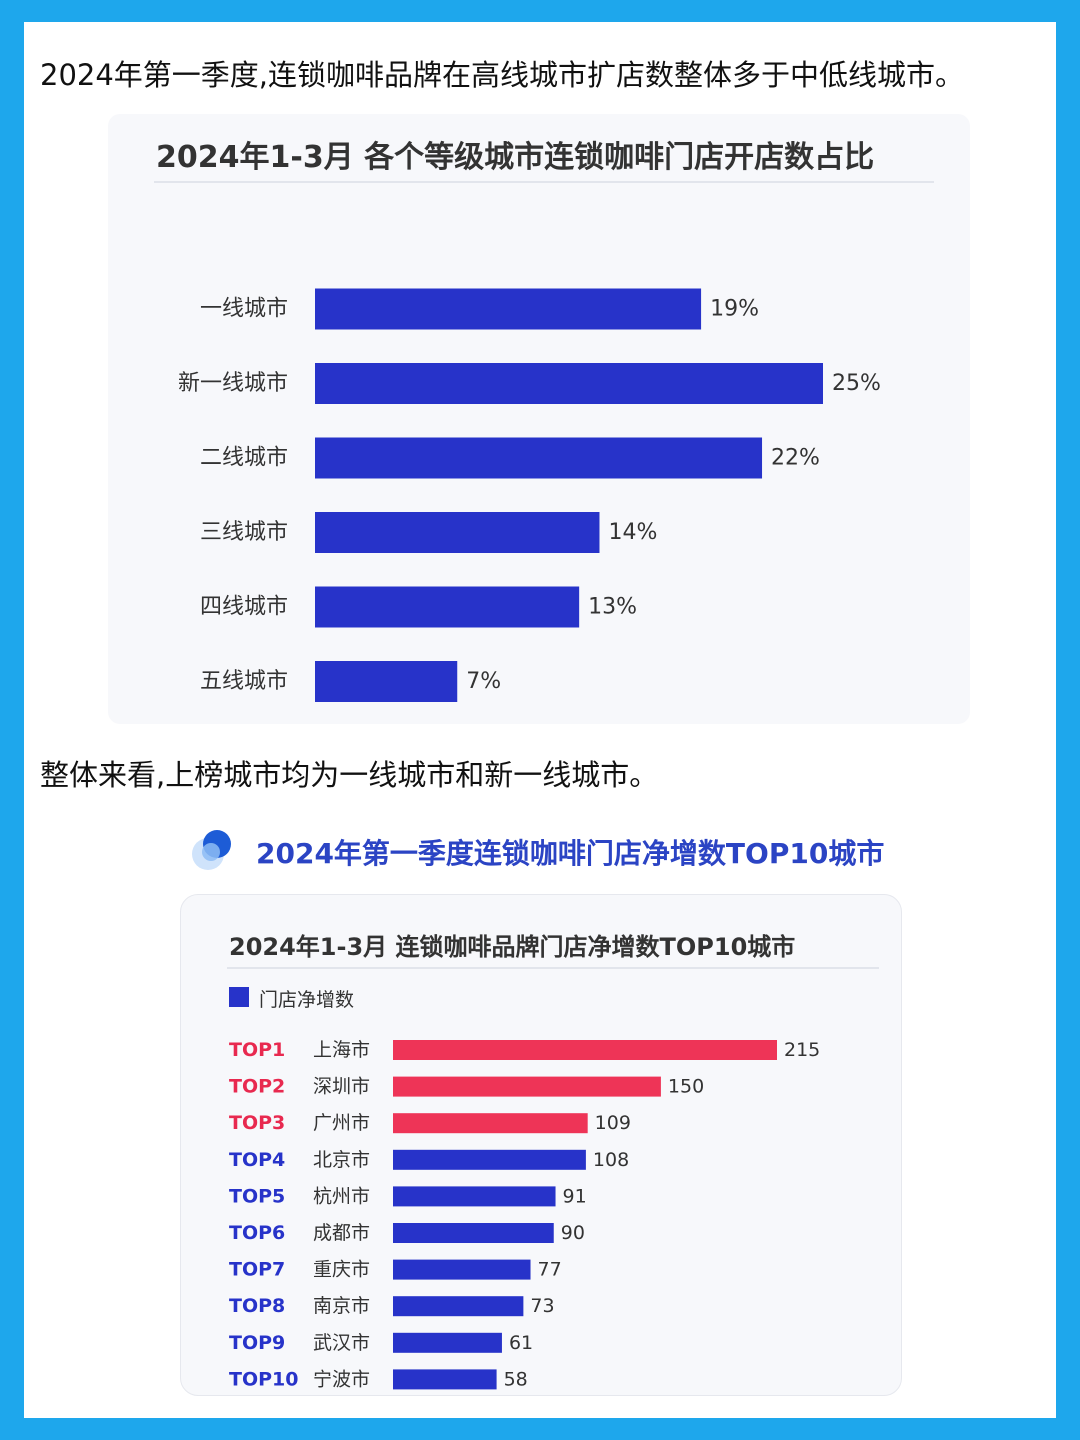 The image size is (1080, 1440). What do you see at coordinates (244, 607) in the screenshot?
I see `category-label: 四线城市` at bounding box center [244, 607].